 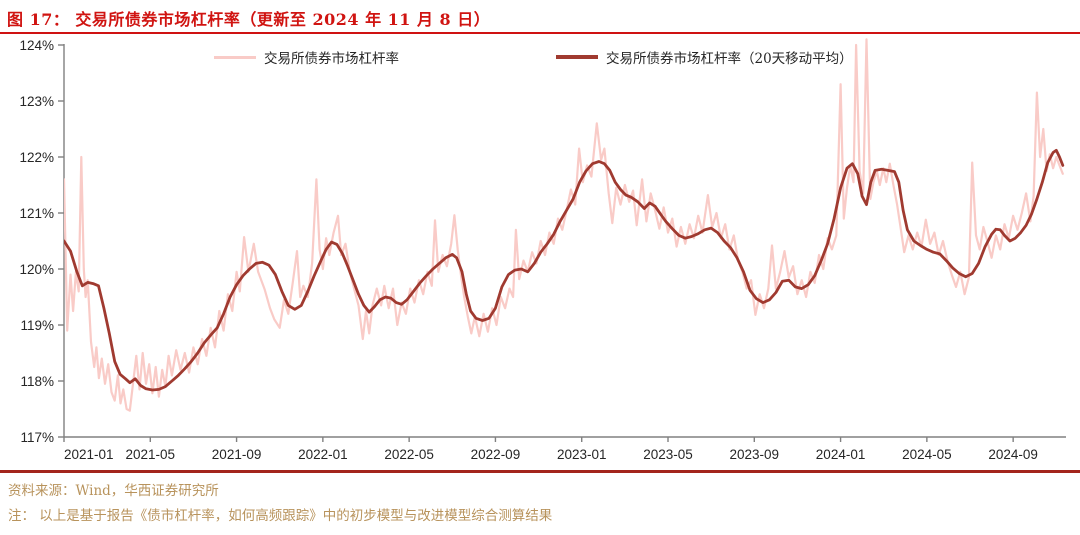 I want to click on page-title: 图 17： 交易所债券市场杠杆率（更新至 2024 年 11 月 8 日）, so click(x=249, y=19).